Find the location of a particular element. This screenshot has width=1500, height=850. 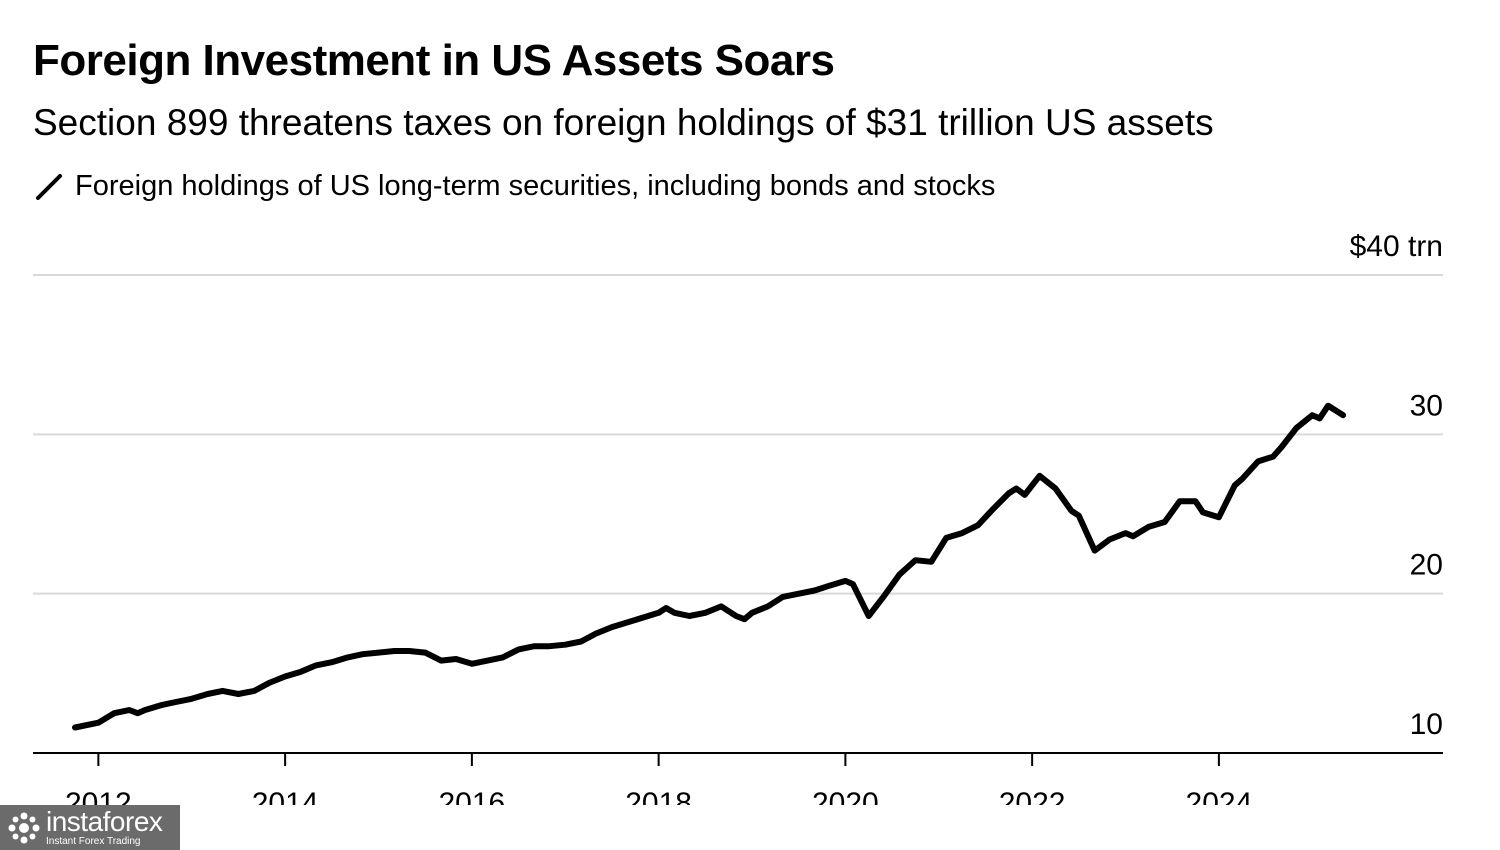

y-tick-label: 20 is located at coordinates (1426, 565).